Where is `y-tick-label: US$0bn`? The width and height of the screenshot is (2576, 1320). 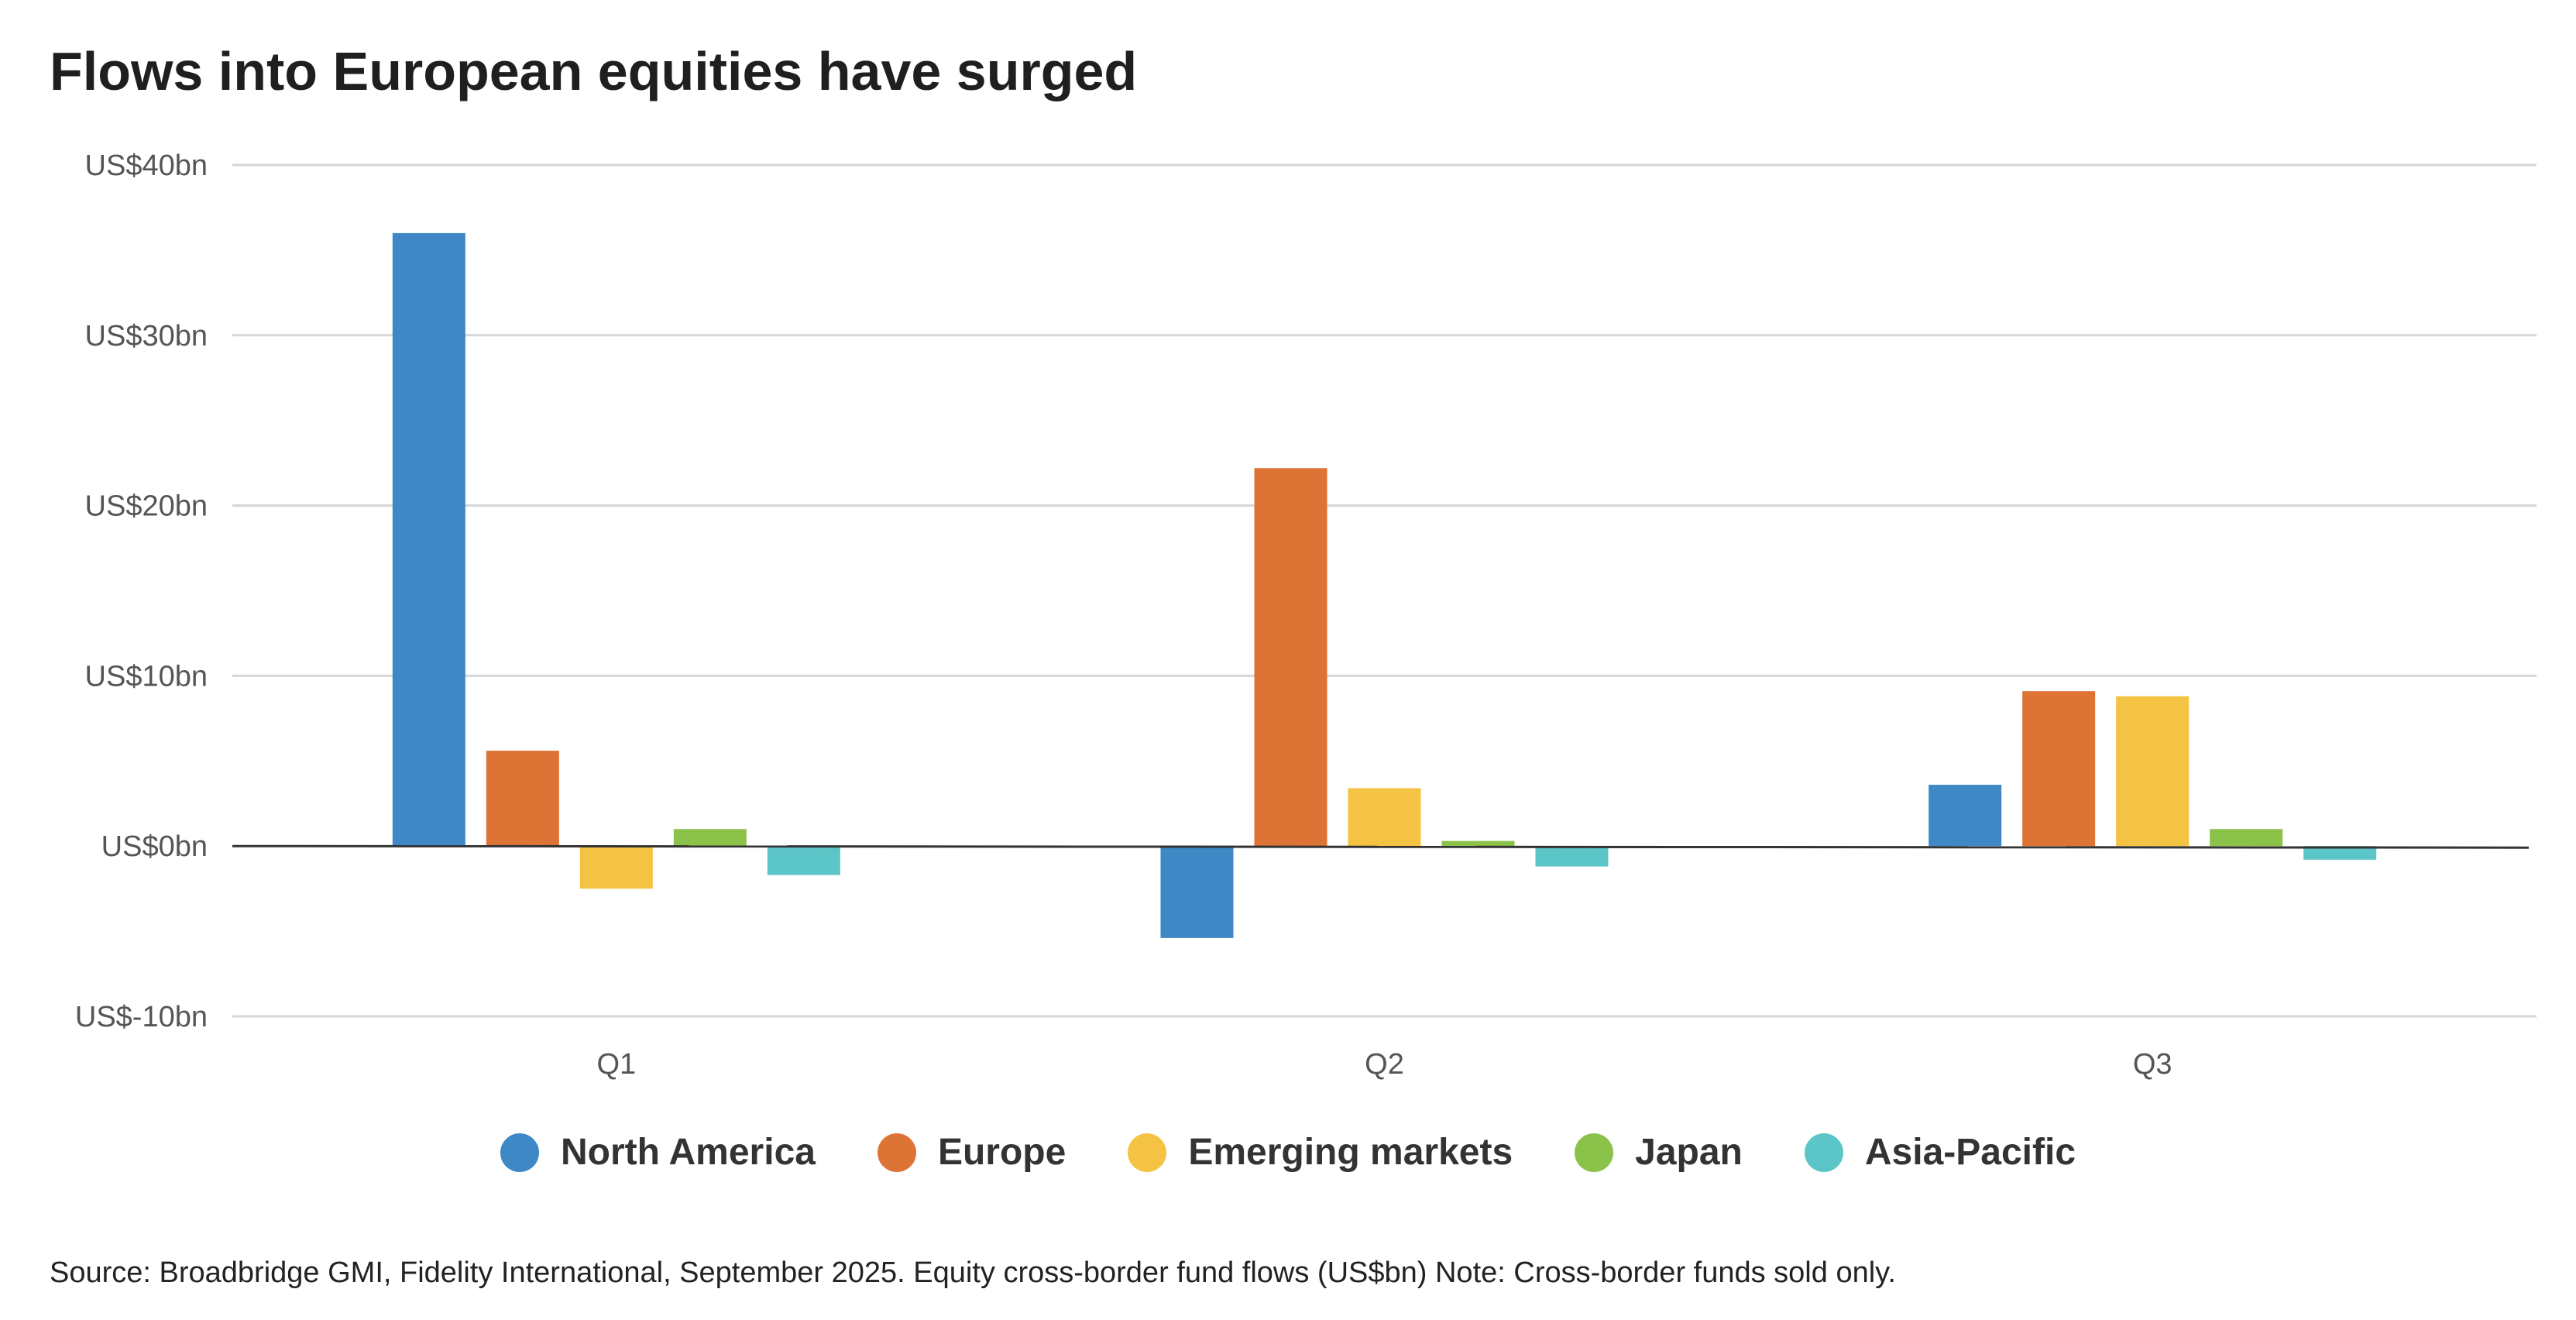 y-tick-label: US$0bn is located at coordinates (154, 846).